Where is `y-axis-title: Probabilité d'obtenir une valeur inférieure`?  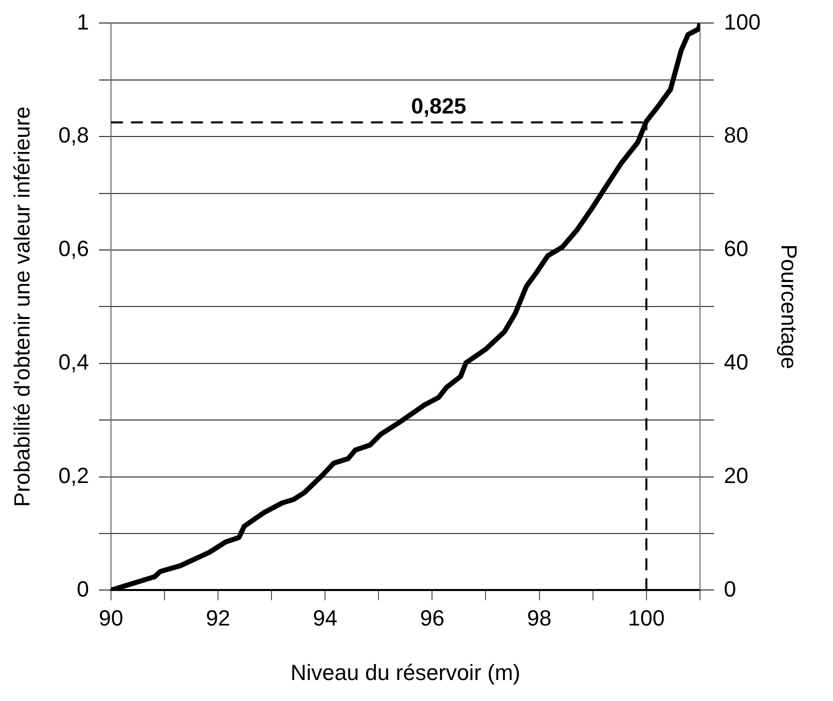 y-axis-title: Probabilité d'obtenir une valeur inférieure is located at coordinates (21, 306).